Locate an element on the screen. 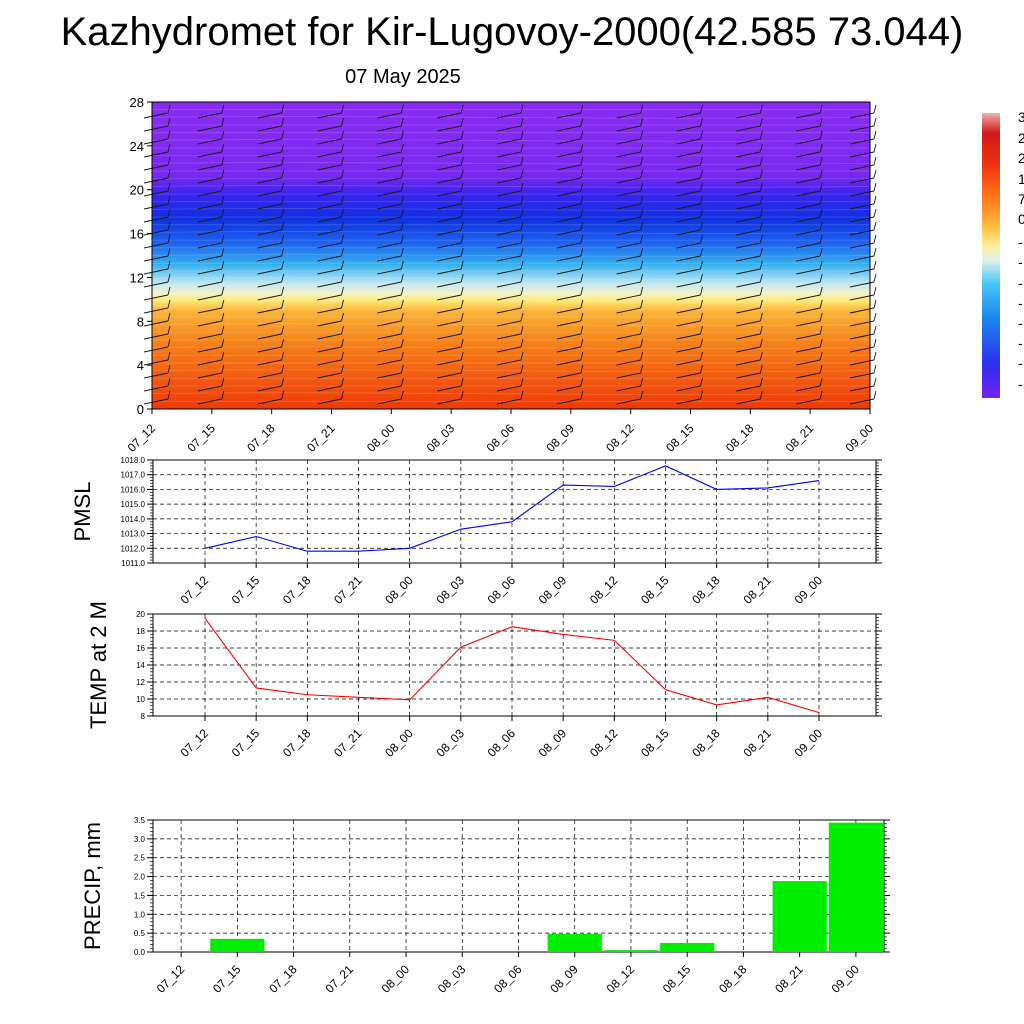  y-tick-label: 14 is located at coordinates (140, 665).